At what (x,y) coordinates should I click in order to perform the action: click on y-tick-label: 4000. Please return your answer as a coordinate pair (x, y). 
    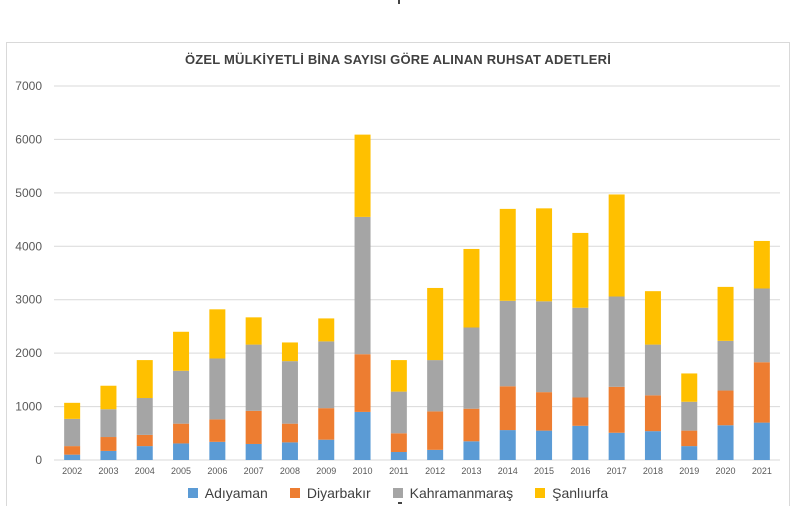
    Looking at the image, I should click on (28, 246).